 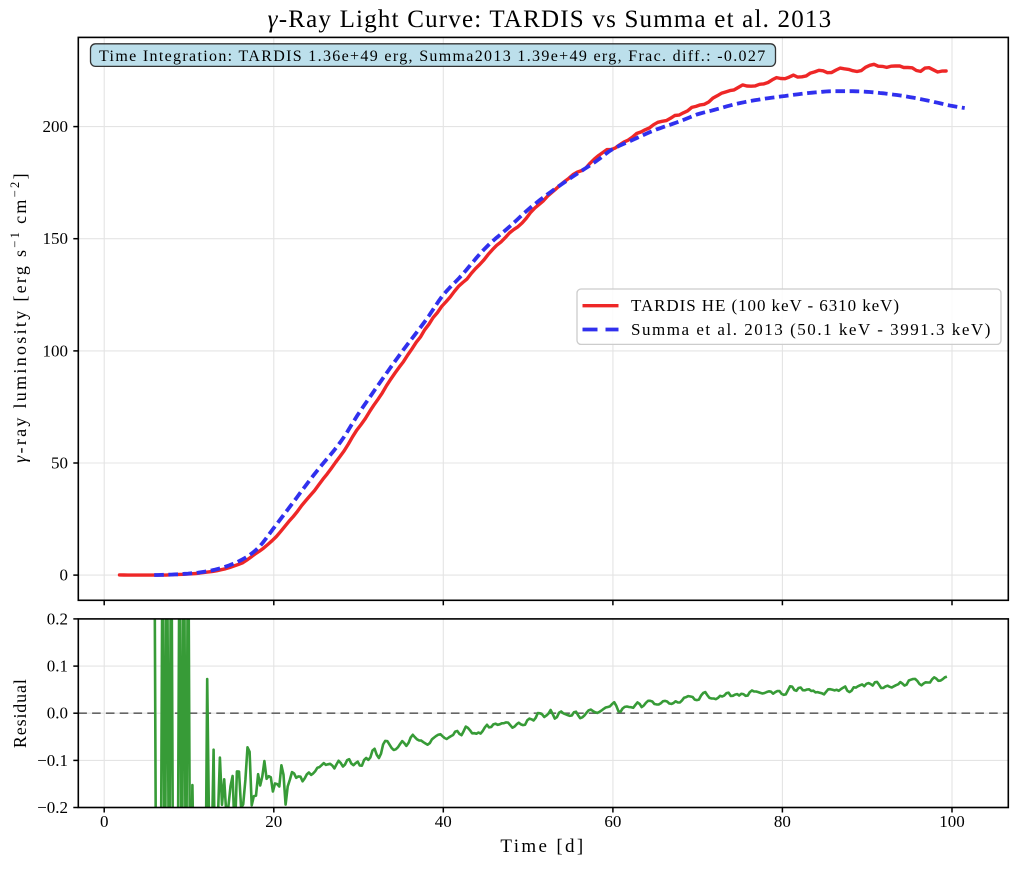 What do you see at coordinates (52, 807) in the screenshot?
I see `svg-text: −0.2` at bounding box center [52, 807].